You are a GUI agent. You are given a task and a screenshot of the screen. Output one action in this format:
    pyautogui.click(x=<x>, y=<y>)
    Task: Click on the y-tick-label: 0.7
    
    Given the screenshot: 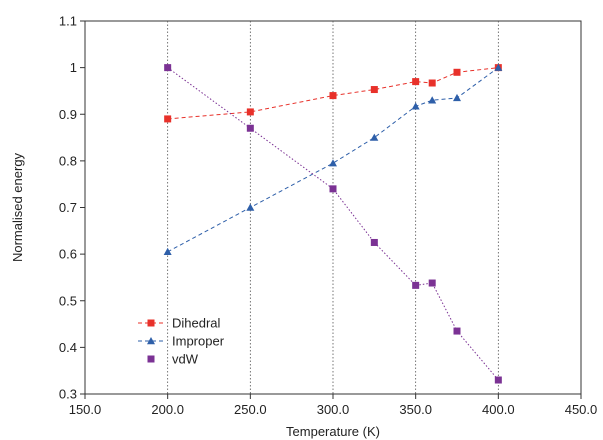 What is the action you would take?
    pyautogui.click(x=68, y=207)
    